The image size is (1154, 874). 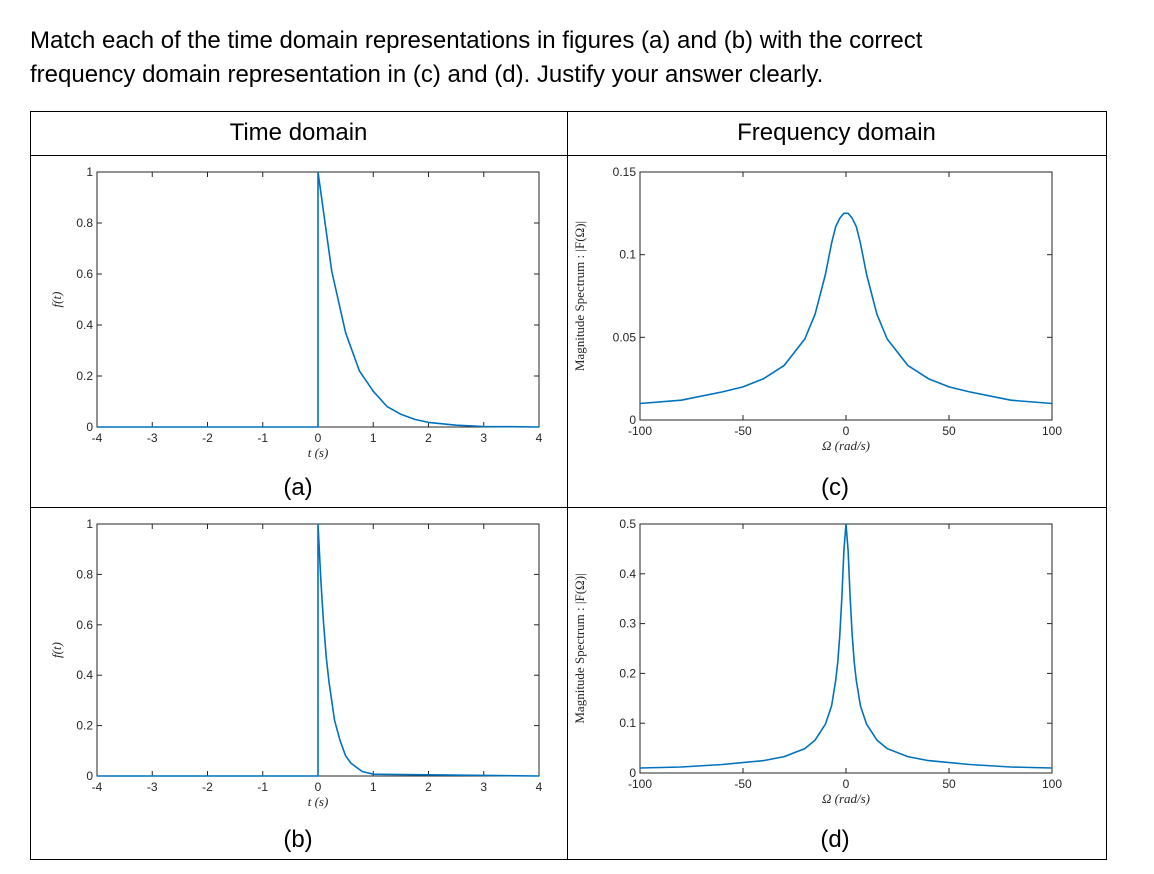 I want to click on header-frequency-domain: Frequency domain, so click(x=836, y=132).